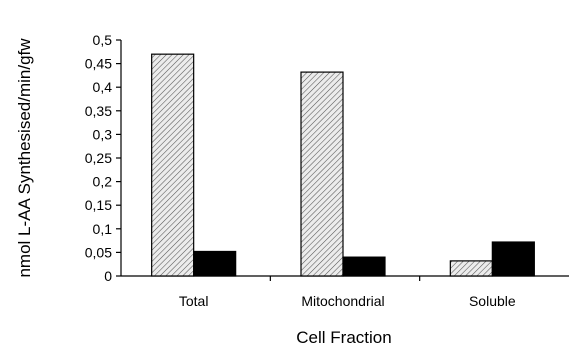 This screenshot has width=570, height=348. Describe the element at coordinates (103, 40) in the screenshot. I see `y-tick-label: 0,5` at that location.